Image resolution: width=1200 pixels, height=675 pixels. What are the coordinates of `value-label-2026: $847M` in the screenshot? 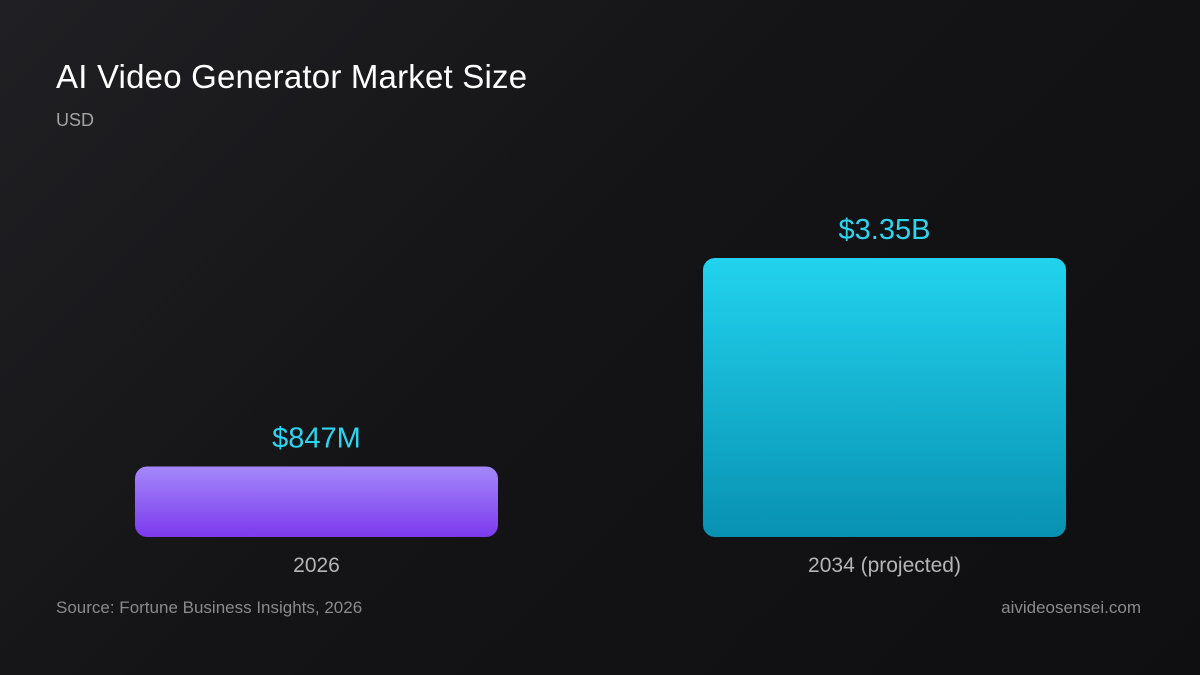 It's located at (316, 438).